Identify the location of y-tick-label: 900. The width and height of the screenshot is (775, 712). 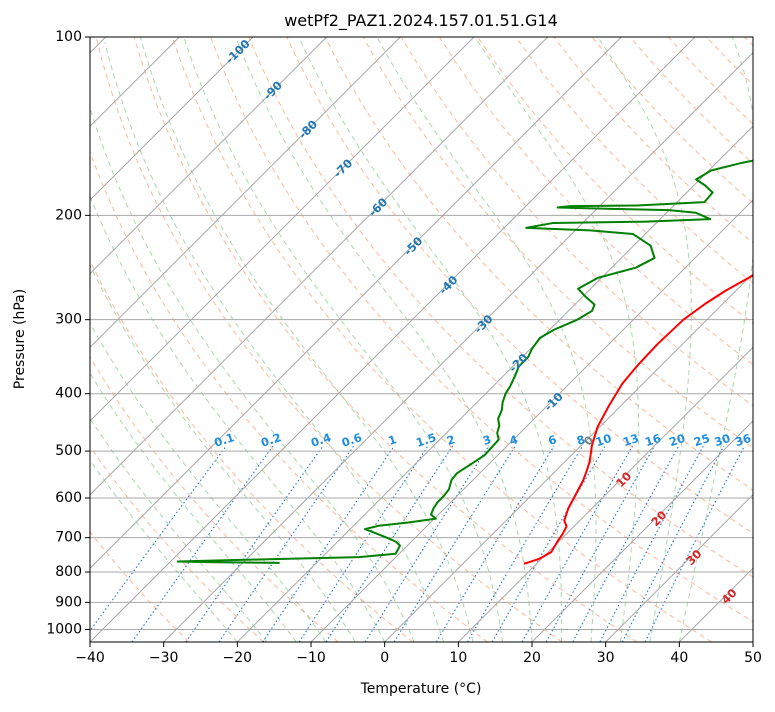
(68, 602).